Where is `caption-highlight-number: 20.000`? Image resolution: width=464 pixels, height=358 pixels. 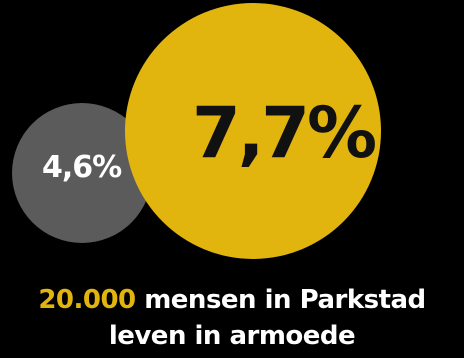 caption-highlight-number: 20.000 is located at coordinates (87, 300).